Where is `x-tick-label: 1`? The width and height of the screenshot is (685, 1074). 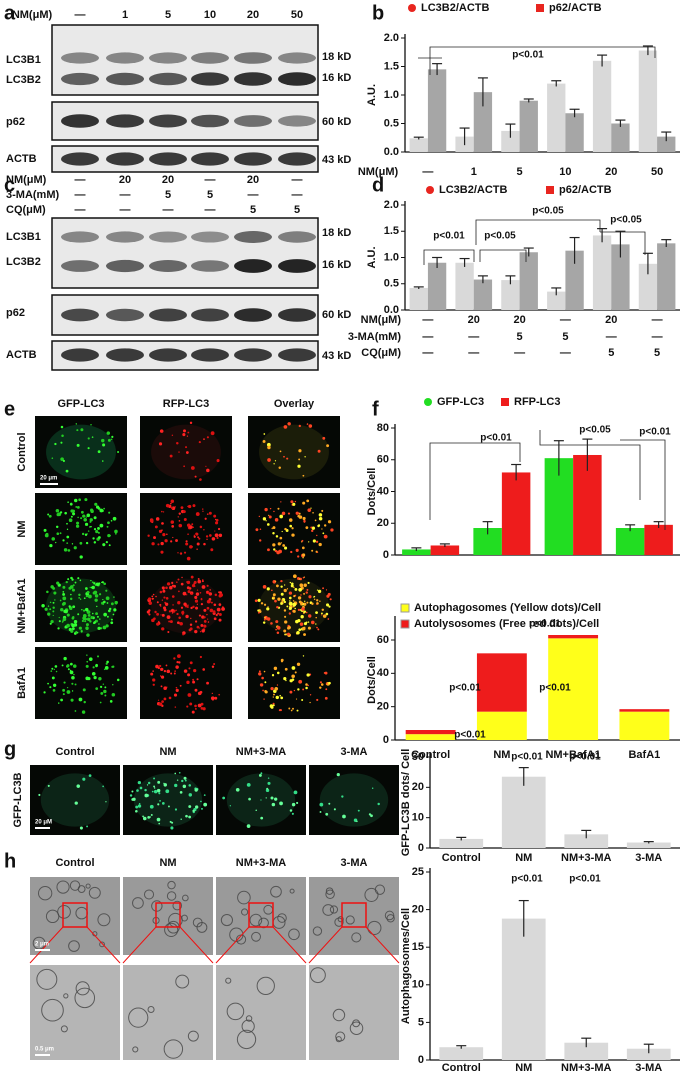 x-tick-label: 1 is located at coordinates (474, 172).